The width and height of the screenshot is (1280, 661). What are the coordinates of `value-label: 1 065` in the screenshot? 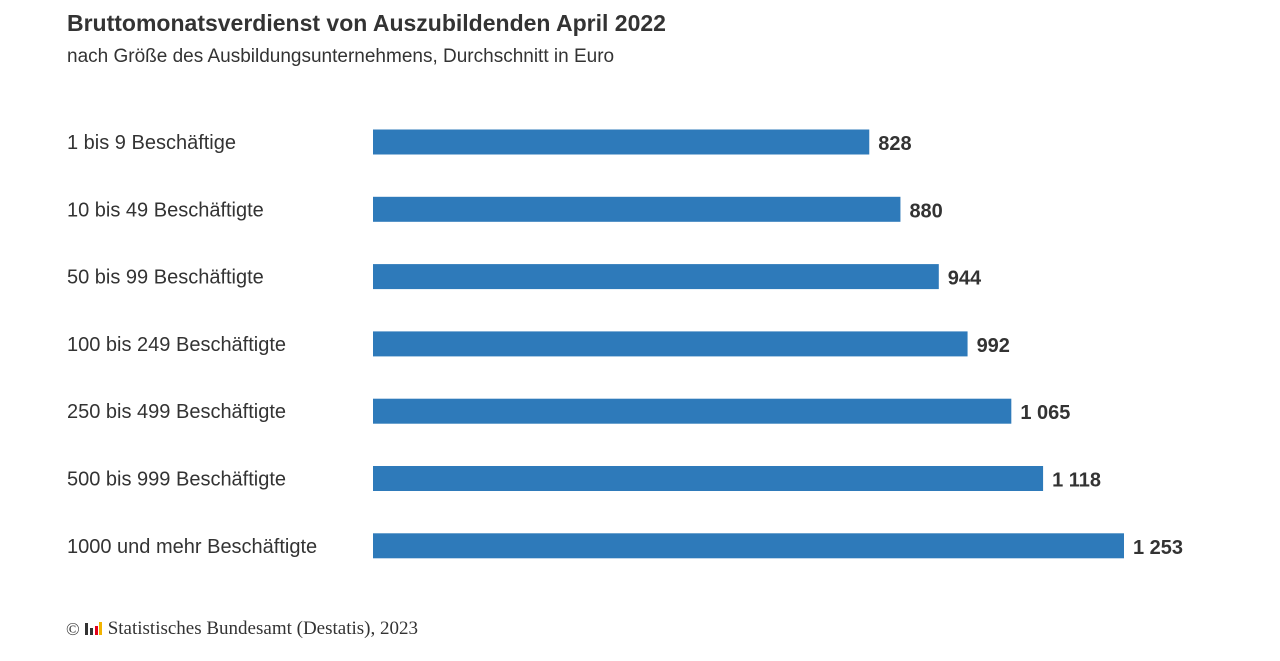 It's located at (1045, 413).